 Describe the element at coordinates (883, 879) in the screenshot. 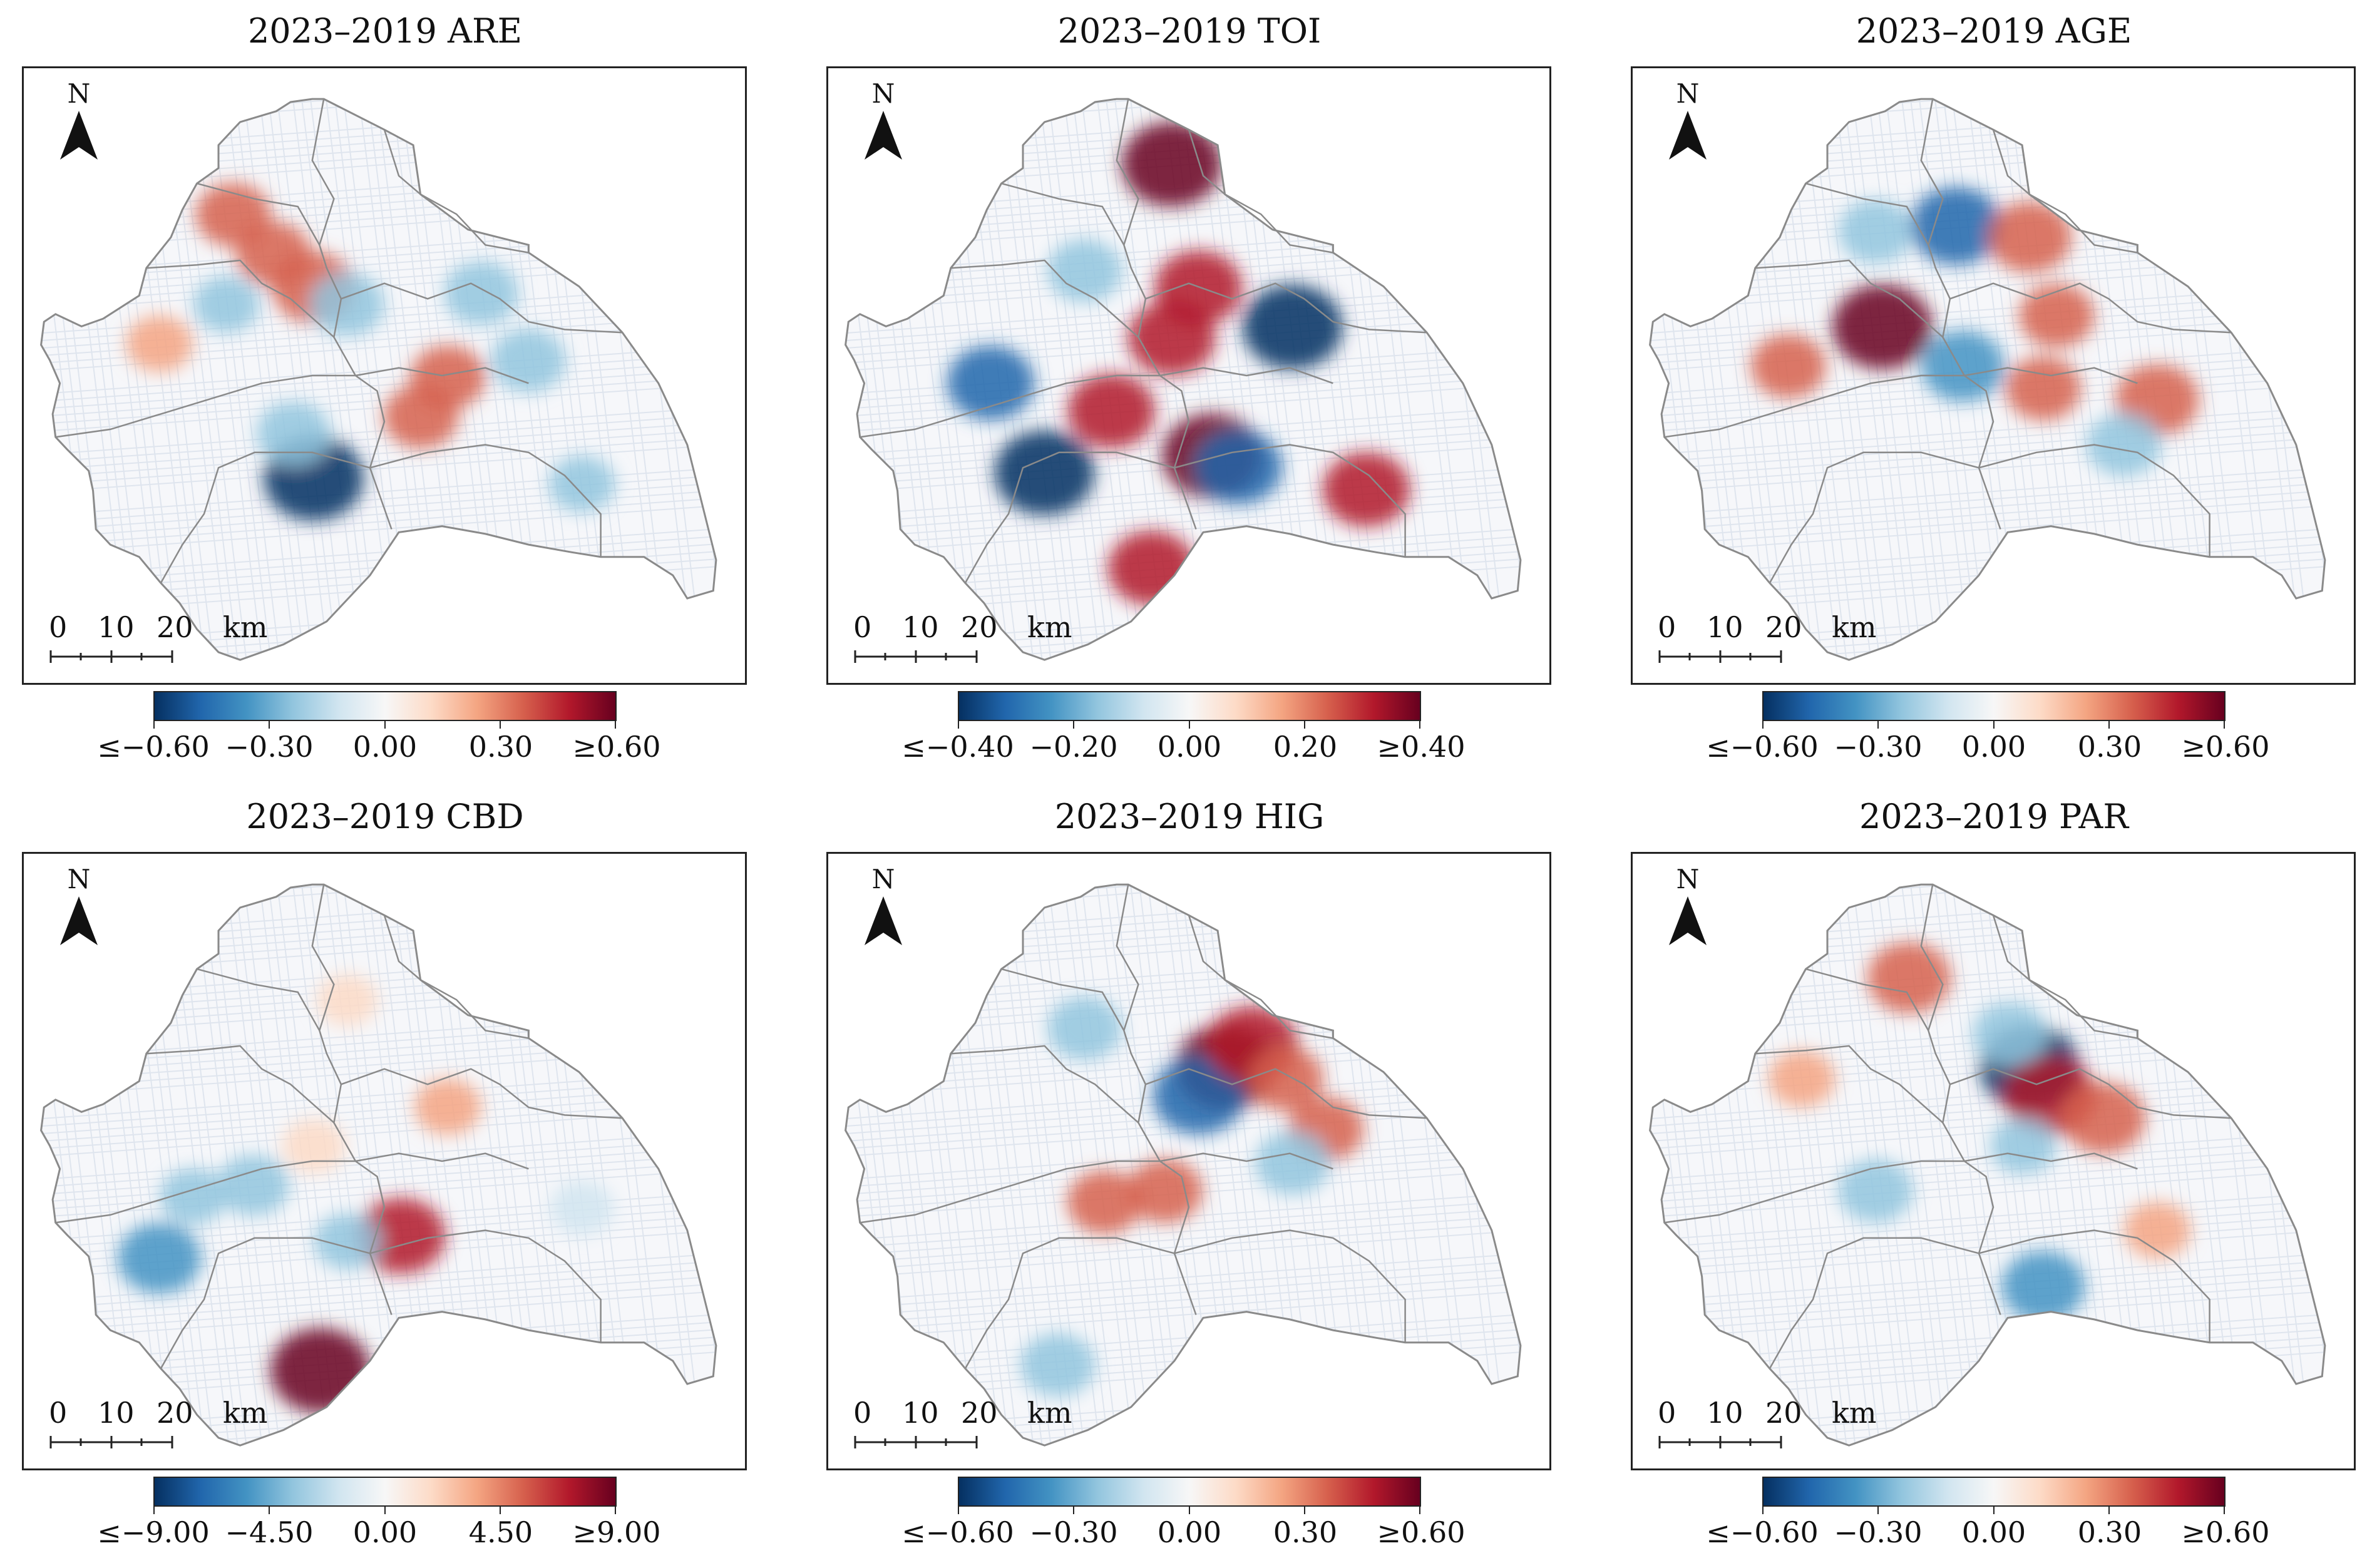

I see `north-label: N` at that location.